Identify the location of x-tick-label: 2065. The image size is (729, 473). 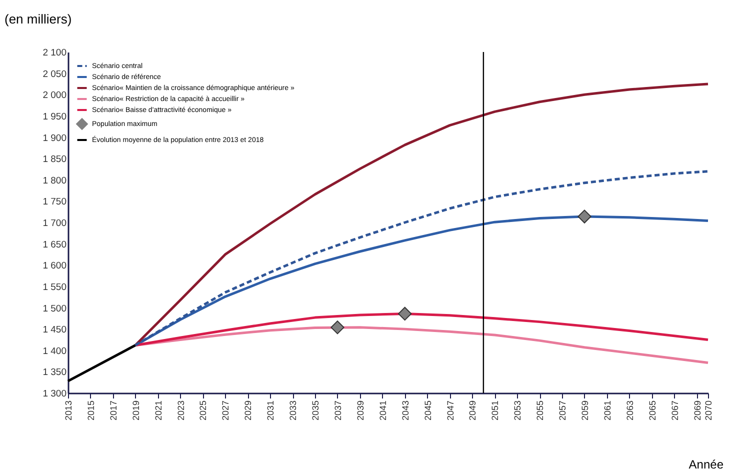
(652, 410).